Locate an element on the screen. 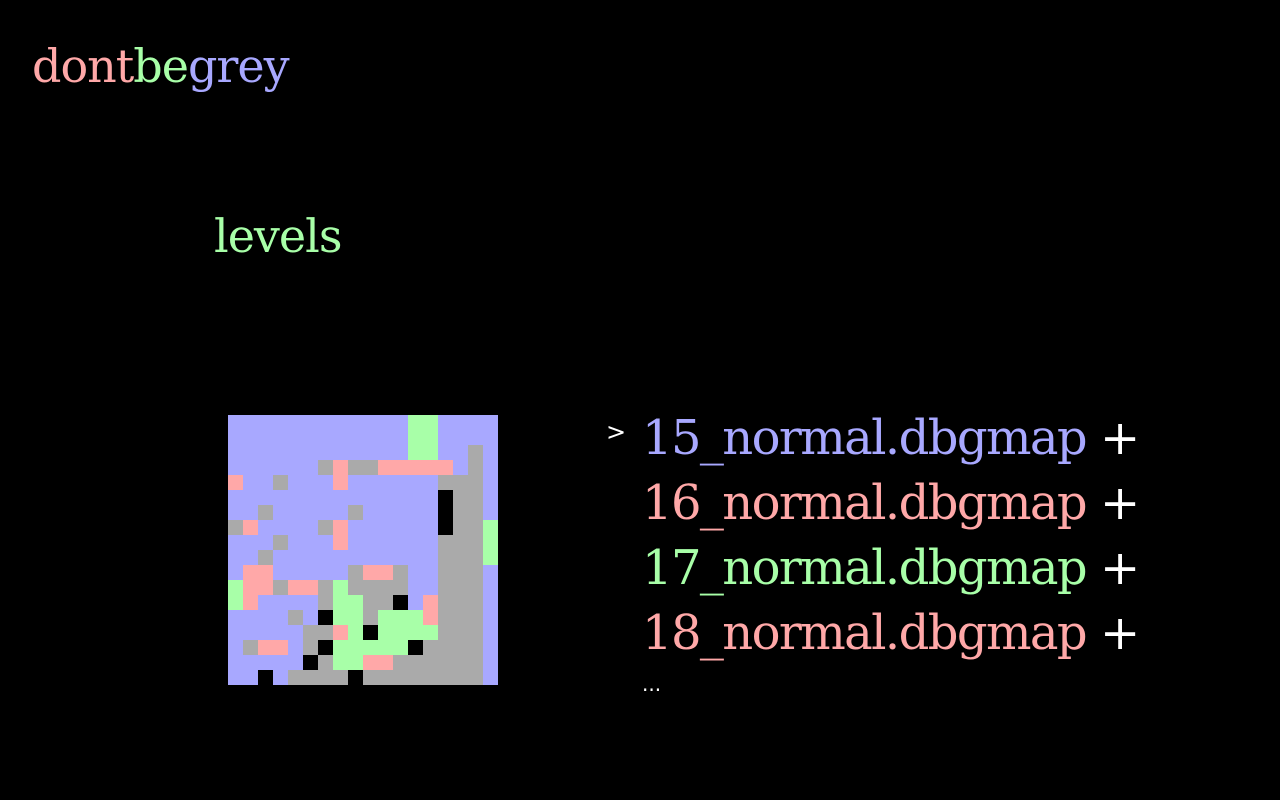 This screenshot has height=800, width=1280. level-item: 17_normal.dbgmap + is located at coordinates (891, 570).